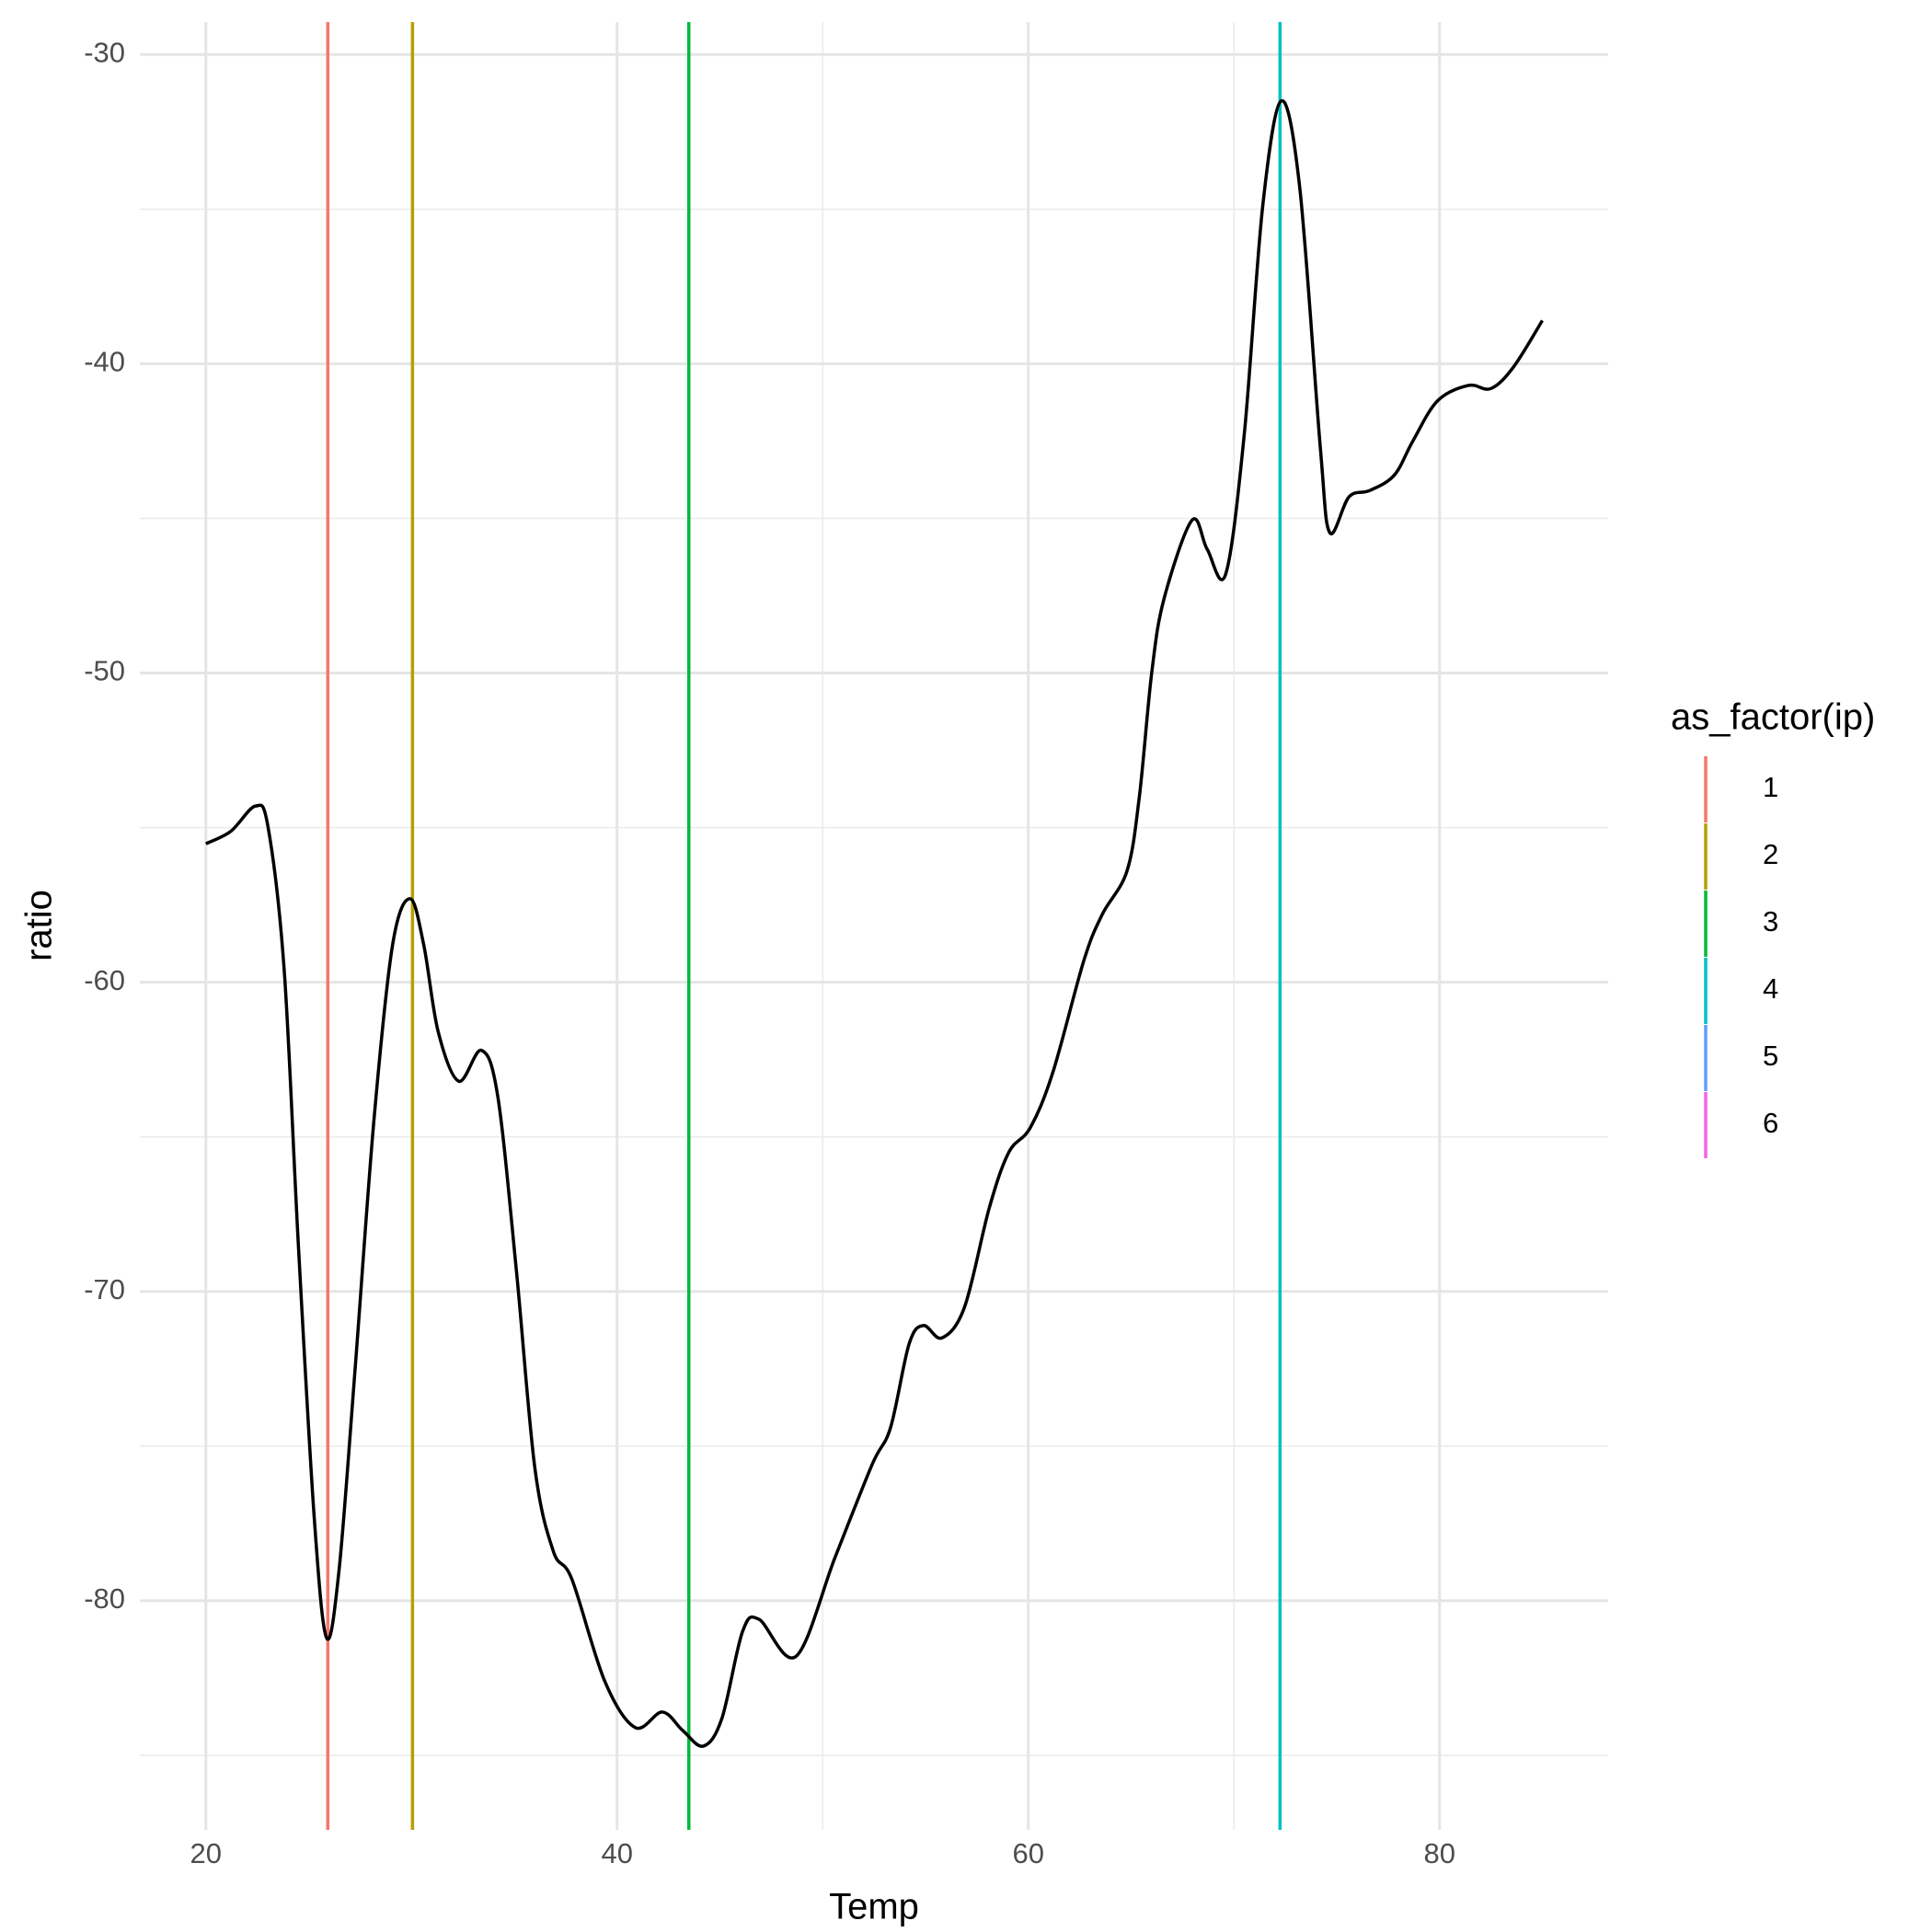  I want to click on y-tick-label: -60, so click(104, 980).